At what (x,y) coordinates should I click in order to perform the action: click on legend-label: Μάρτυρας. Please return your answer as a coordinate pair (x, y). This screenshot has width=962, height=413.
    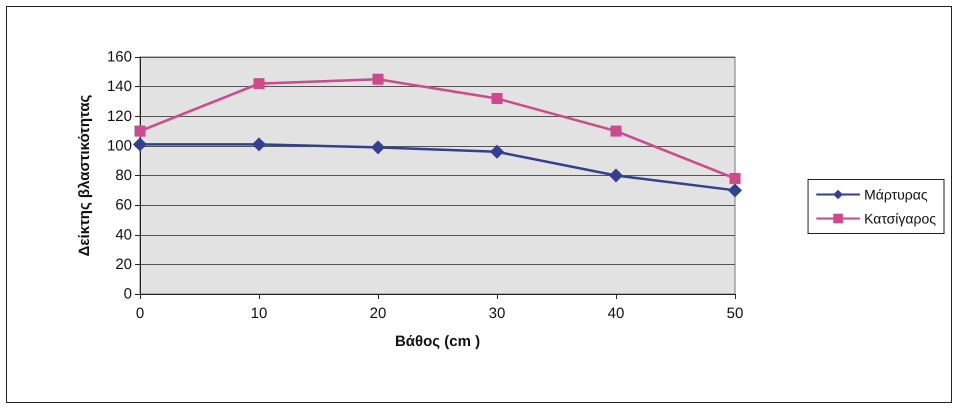
    Looking at the image, I should click on (896, 194).